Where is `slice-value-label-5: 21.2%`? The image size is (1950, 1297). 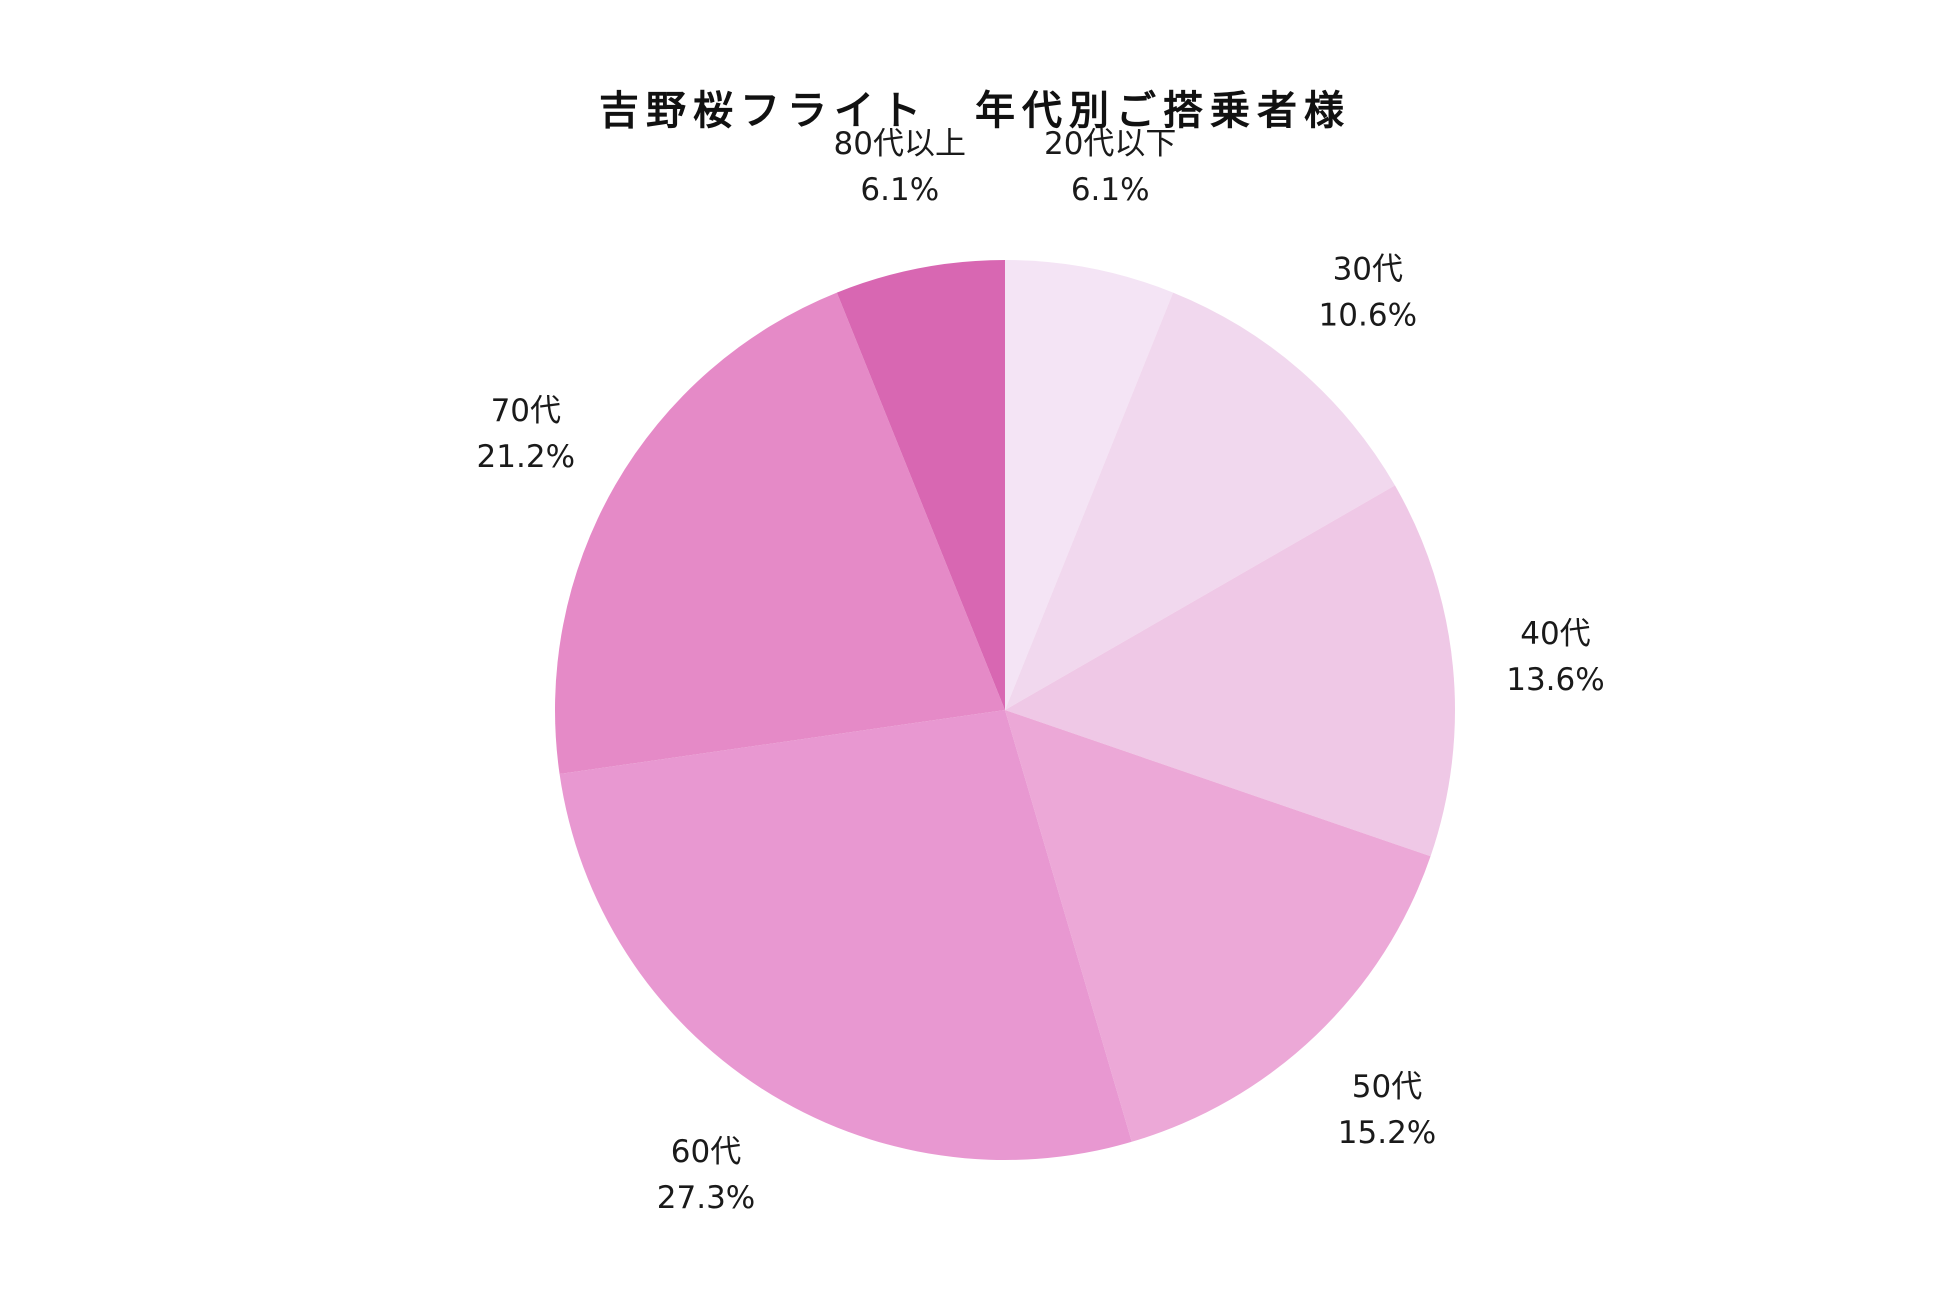 slice-value-label-5: 21.2% is located at coordinates (526, 457).